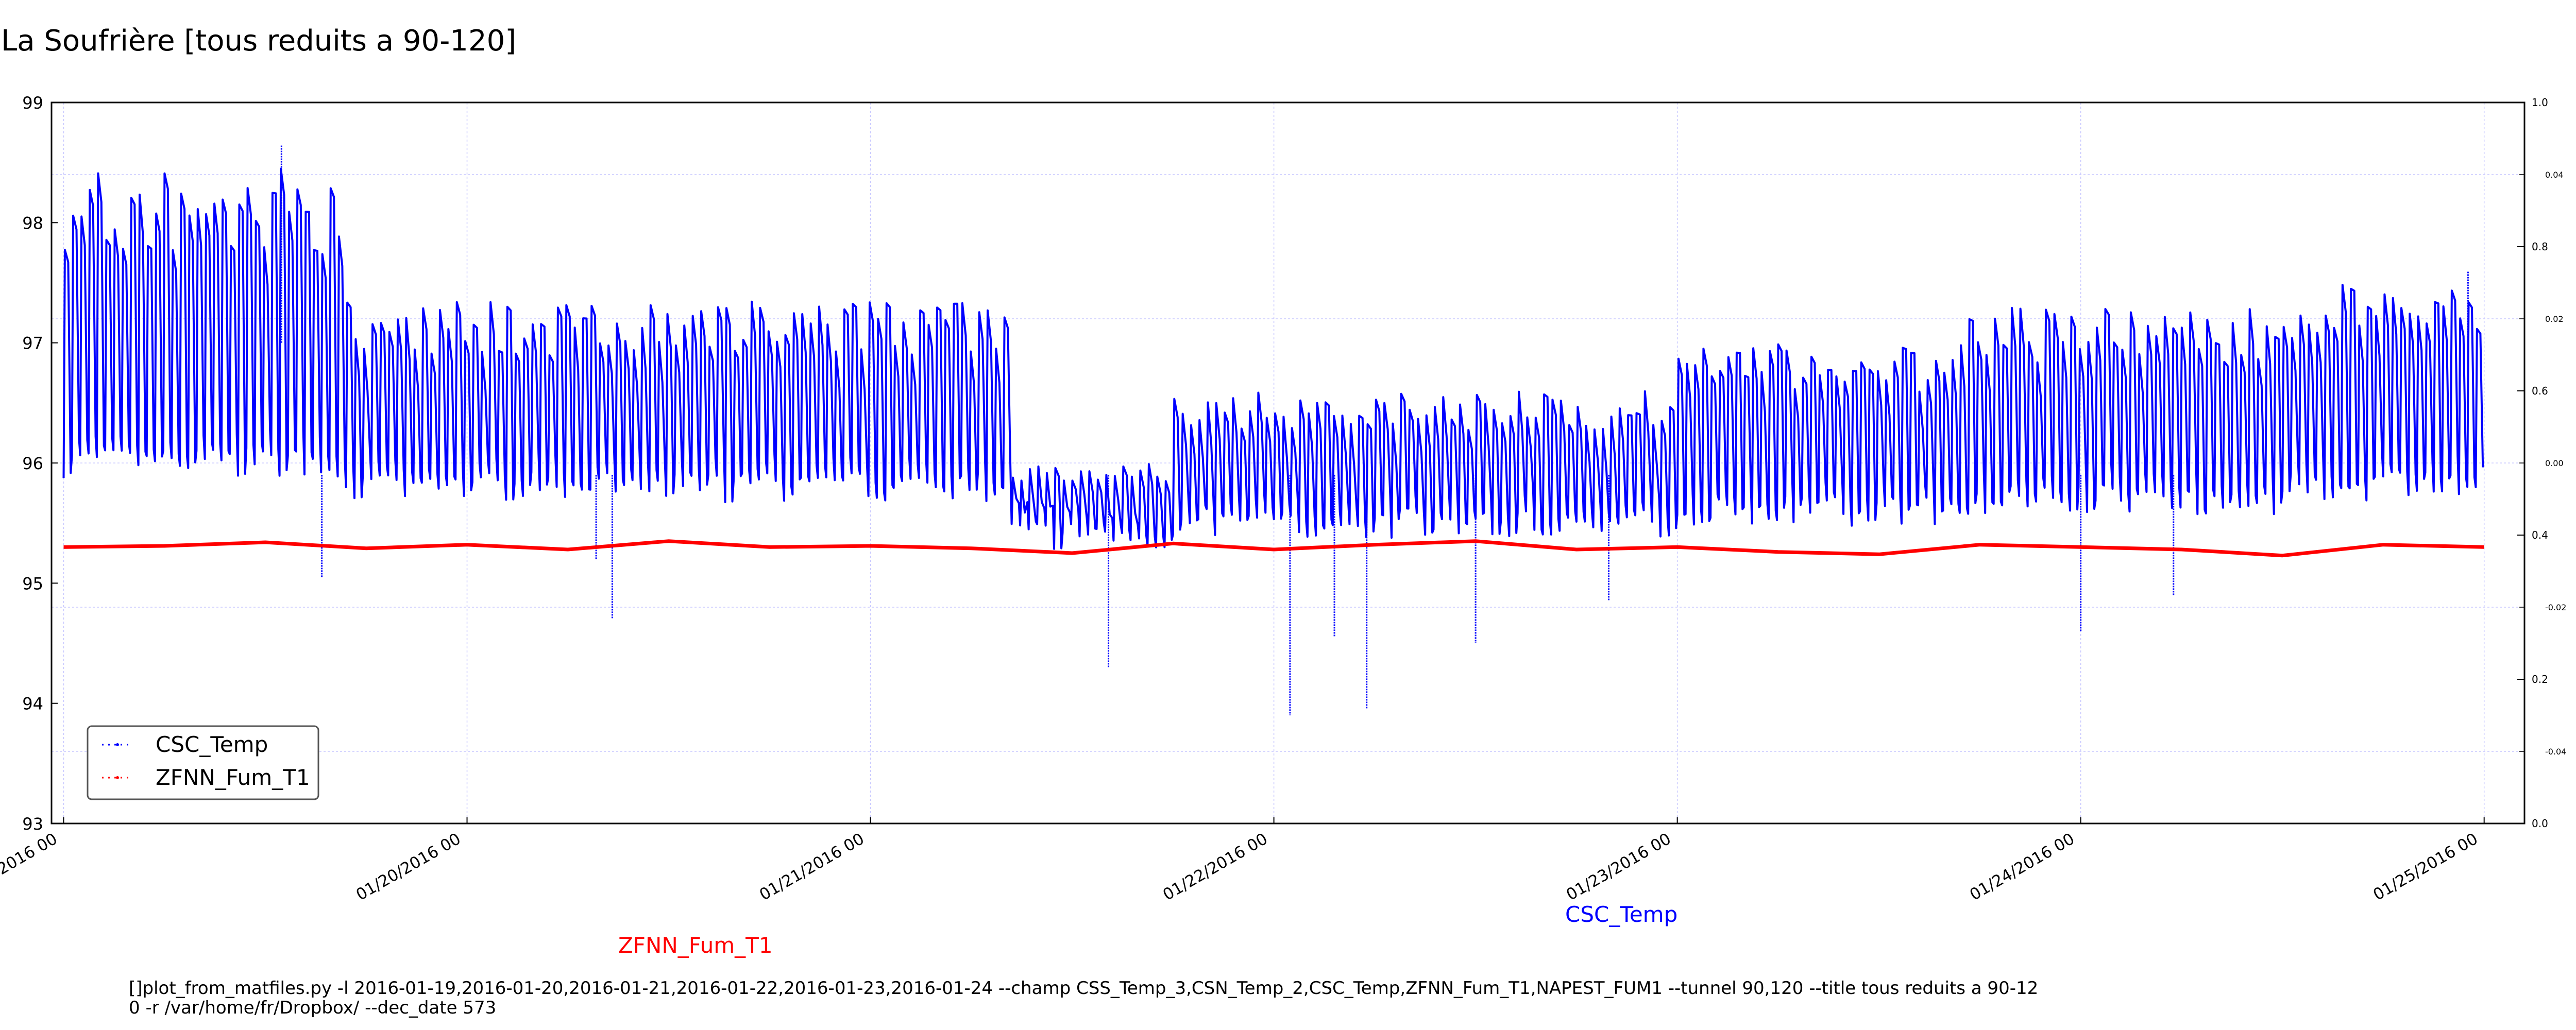  I want to click on series-line-zfnn-fum-t1, so click(1273, 548).